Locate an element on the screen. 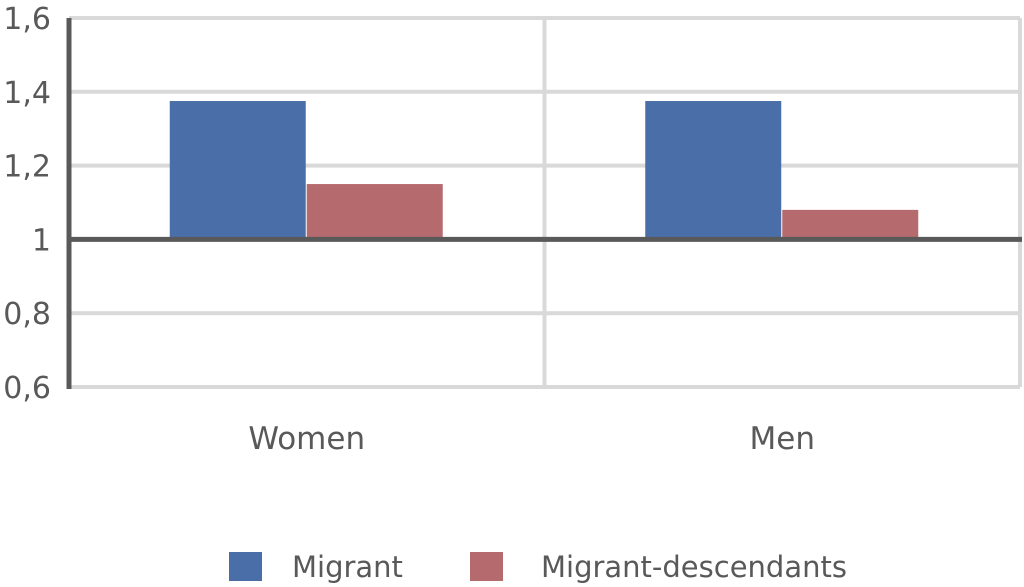 The image size is (1024, 587). bar-men-migrant-descendants is located at coordinates (850, 224).